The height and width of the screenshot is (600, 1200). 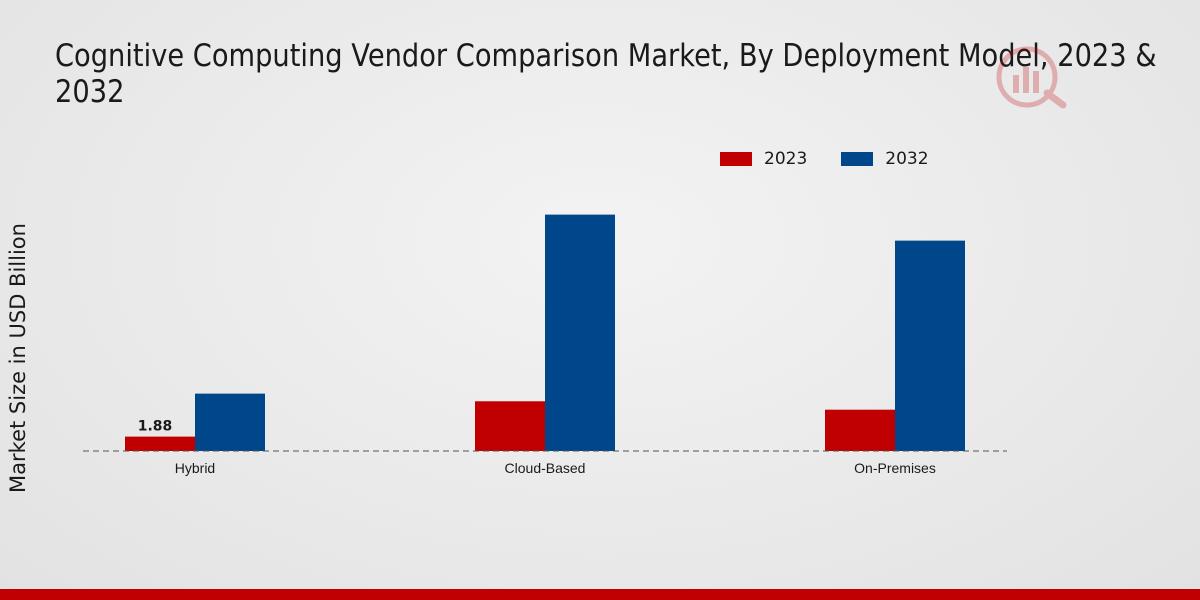 I want to click on chart-title-line2: 2032, so click(x=90, y=92).